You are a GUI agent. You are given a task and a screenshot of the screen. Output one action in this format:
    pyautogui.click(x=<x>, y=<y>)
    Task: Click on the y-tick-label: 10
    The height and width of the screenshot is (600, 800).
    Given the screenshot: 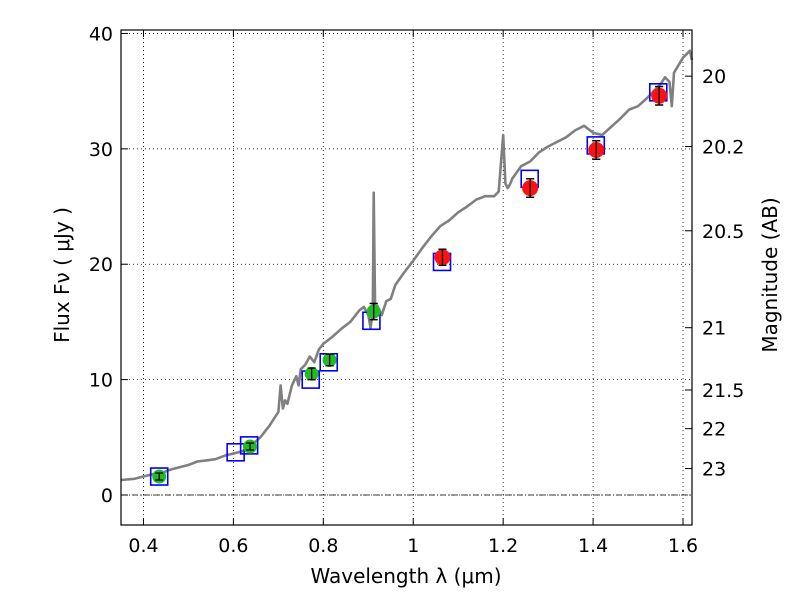 What is the action you would take?
    pyautogui.click(x=101, y=381)
    